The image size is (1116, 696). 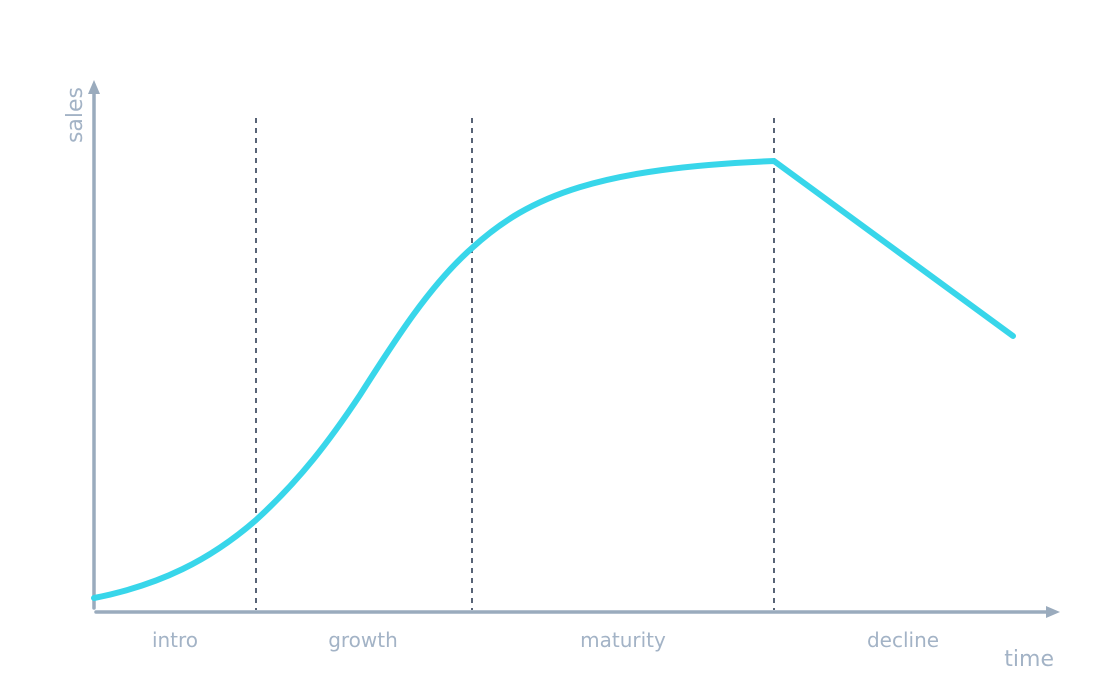 What do you see at coordinates (75, 115) in the screenshot?
I see `y-axis-label: sales` at bounding box center [75, 115].